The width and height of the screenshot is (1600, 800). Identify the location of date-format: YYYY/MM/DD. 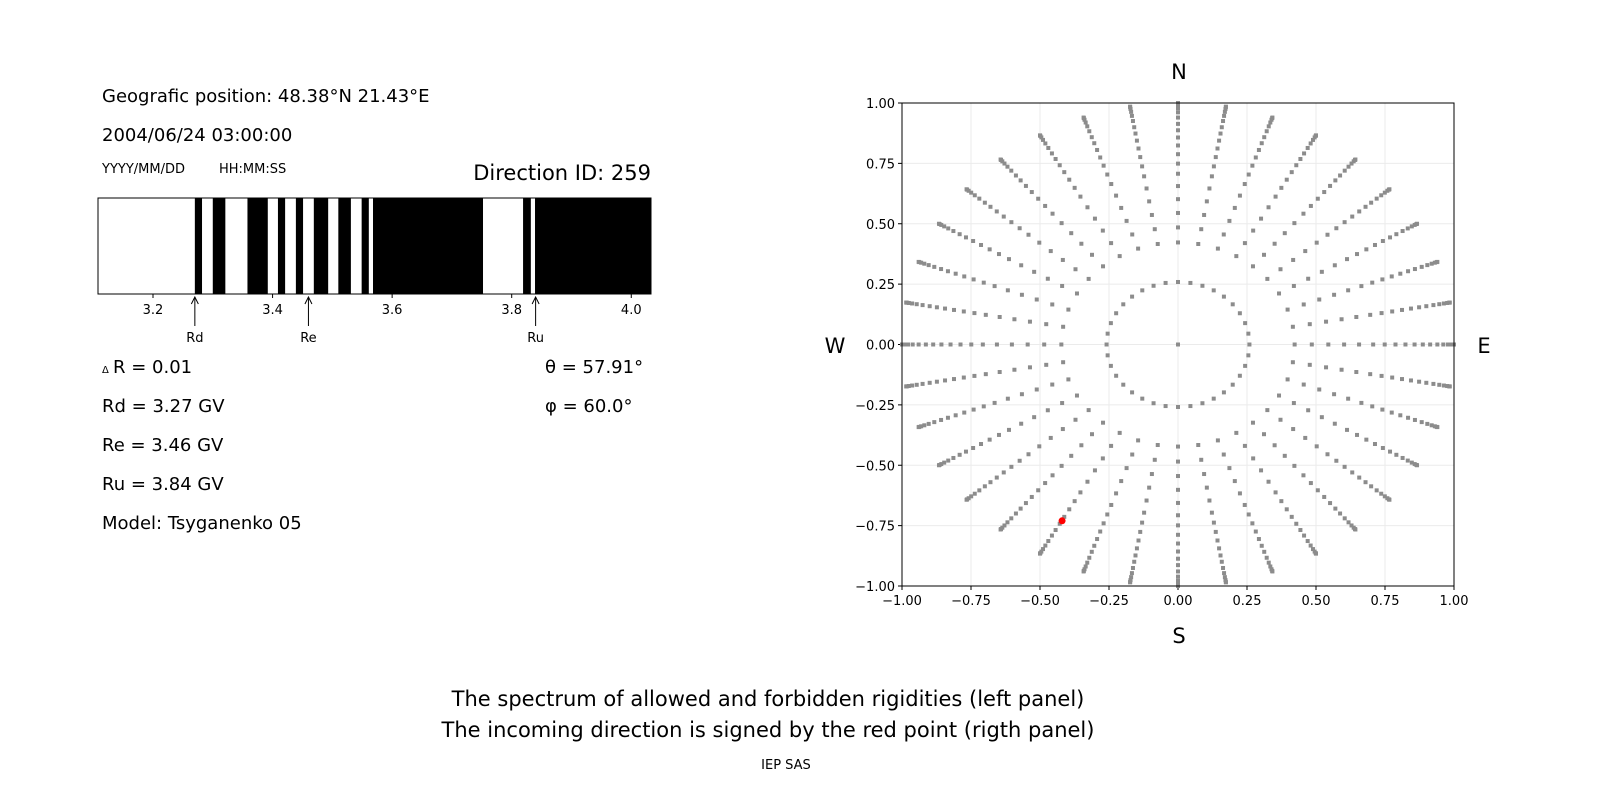
(143, 169).